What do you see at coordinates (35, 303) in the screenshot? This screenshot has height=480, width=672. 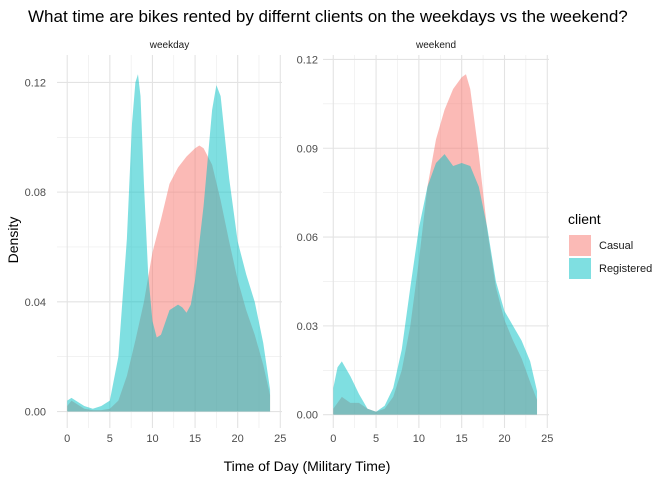 I see `y-tick-label: 0.04` at bounding box center [35, 303].